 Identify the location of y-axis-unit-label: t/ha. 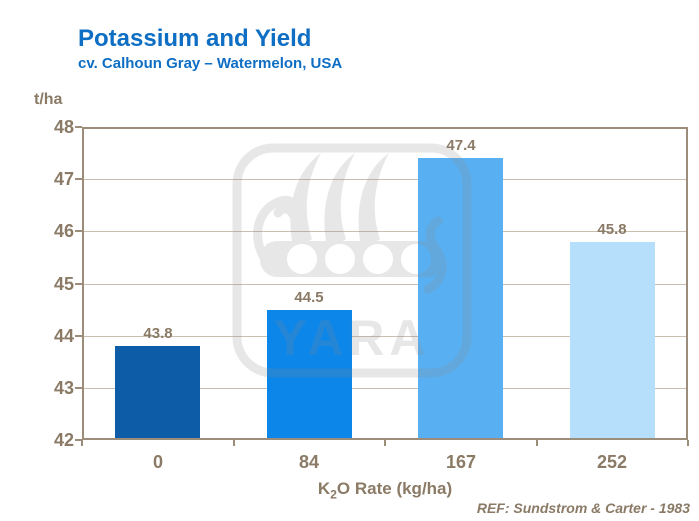
(48, 99).